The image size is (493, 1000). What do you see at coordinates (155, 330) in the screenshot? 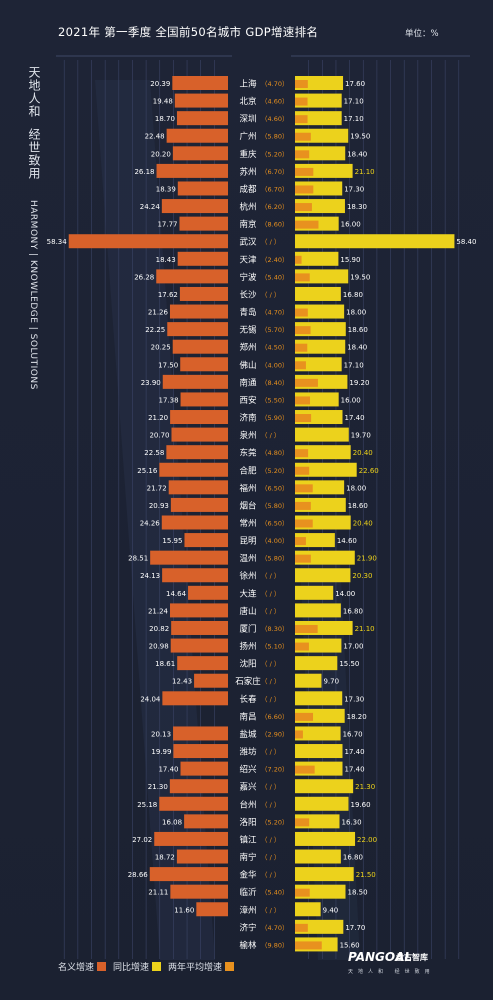
I see `nominal-value-label: 22.25` at bounding box center [155, 330].